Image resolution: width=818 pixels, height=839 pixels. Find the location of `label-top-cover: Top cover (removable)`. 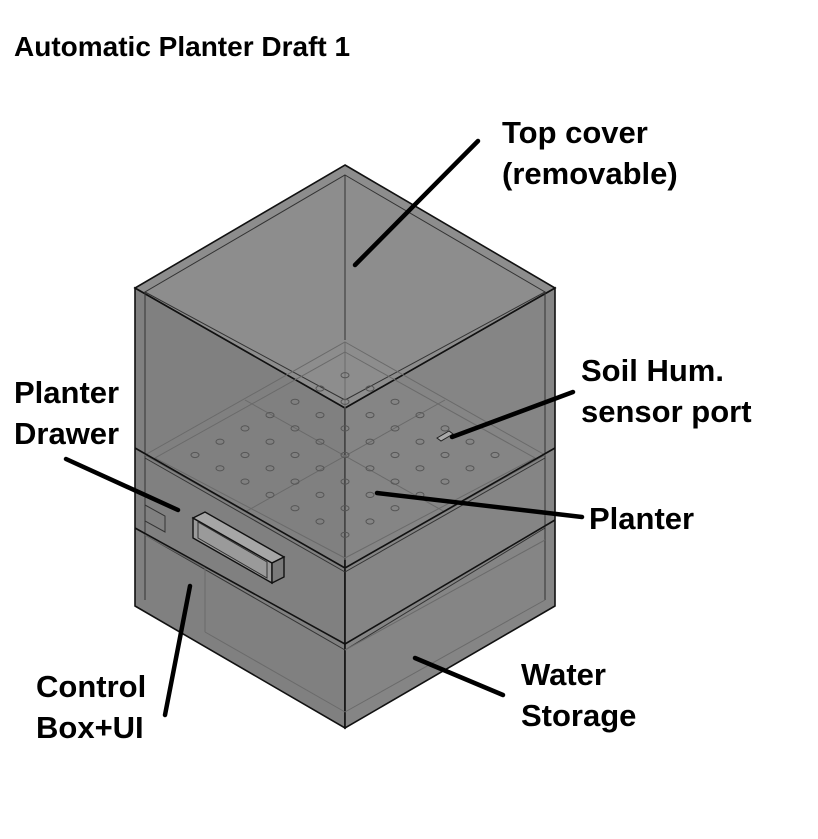

label-top-cover: Top cover (removable) is located at coordinates (590, 153).